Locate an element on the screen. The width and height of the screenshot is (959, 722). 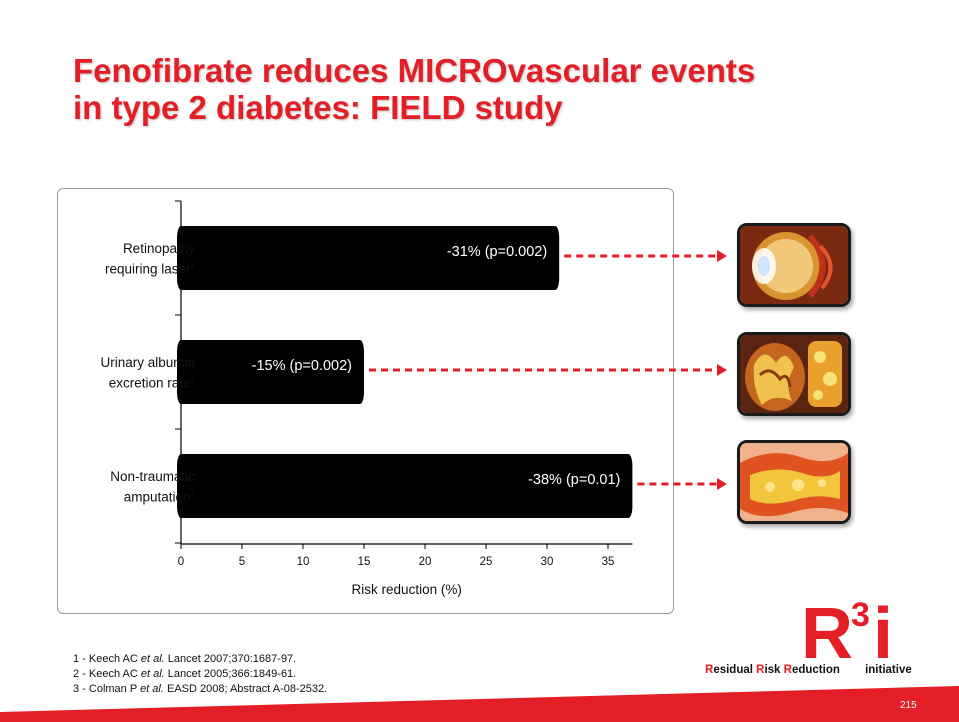
title-line-1: Fenofibrate reduces MICROvascular events is located at coordinates (414, 70).